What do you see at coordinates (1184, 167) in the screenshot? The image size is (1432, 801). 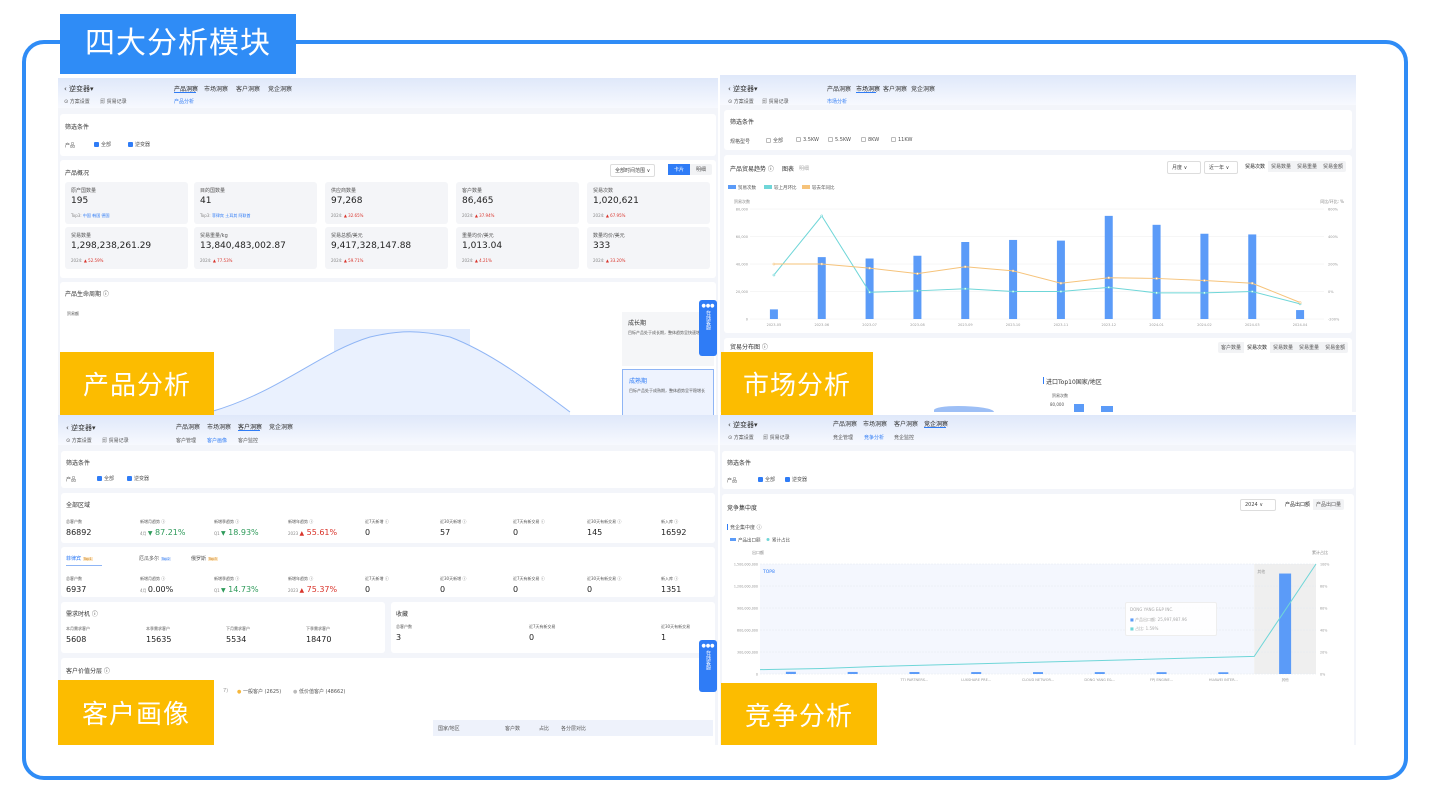 I see `period-select: 月度 ∨` at bounding box center [1184, 167].